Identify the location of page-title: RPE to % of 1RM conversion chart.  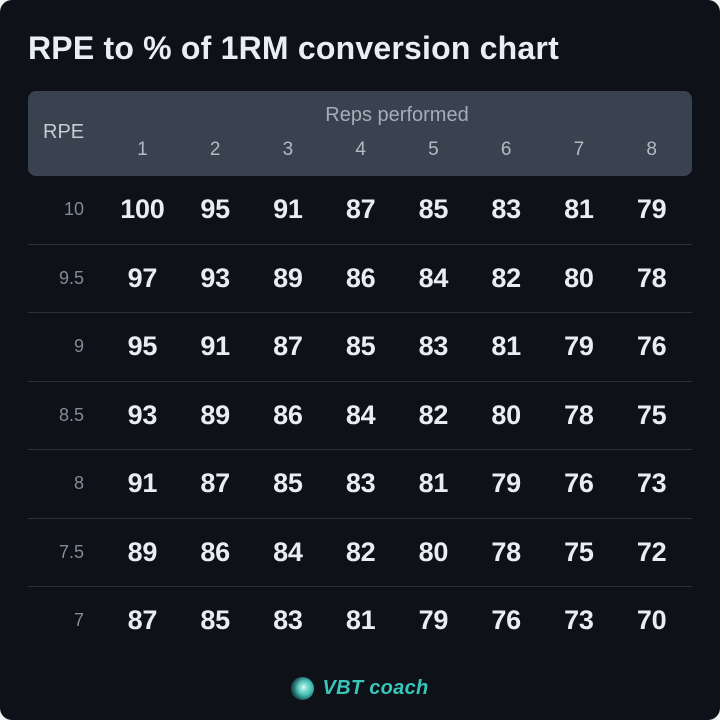
(293, 48).